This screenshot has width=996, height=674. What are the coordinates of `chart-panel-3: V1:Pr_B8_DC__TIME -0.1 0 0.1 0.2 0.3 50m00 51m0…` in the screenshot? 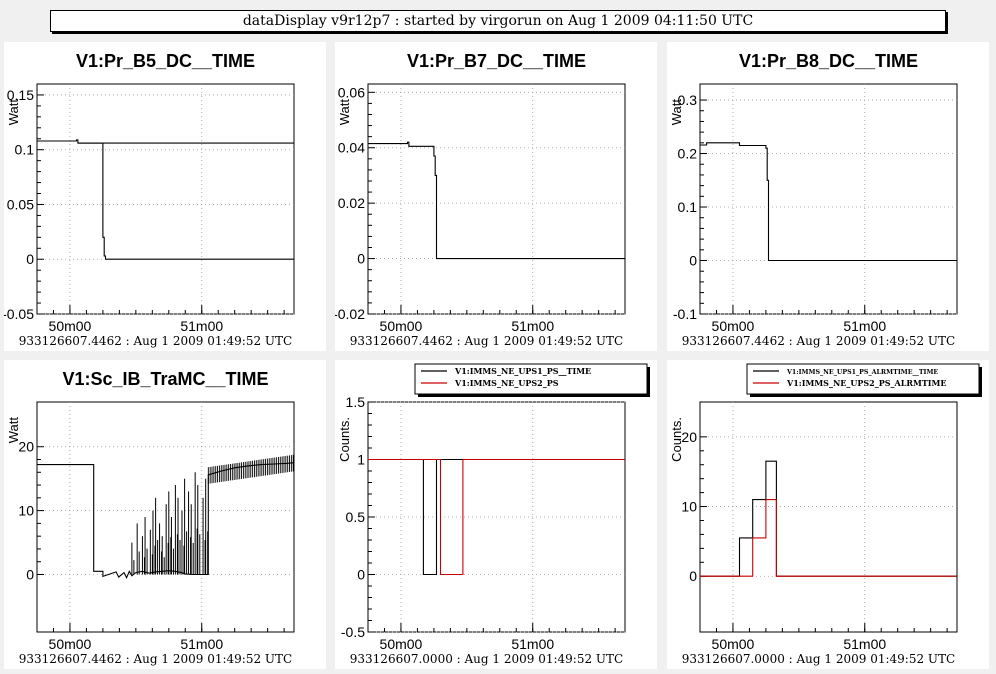 It's located at (828, 196).